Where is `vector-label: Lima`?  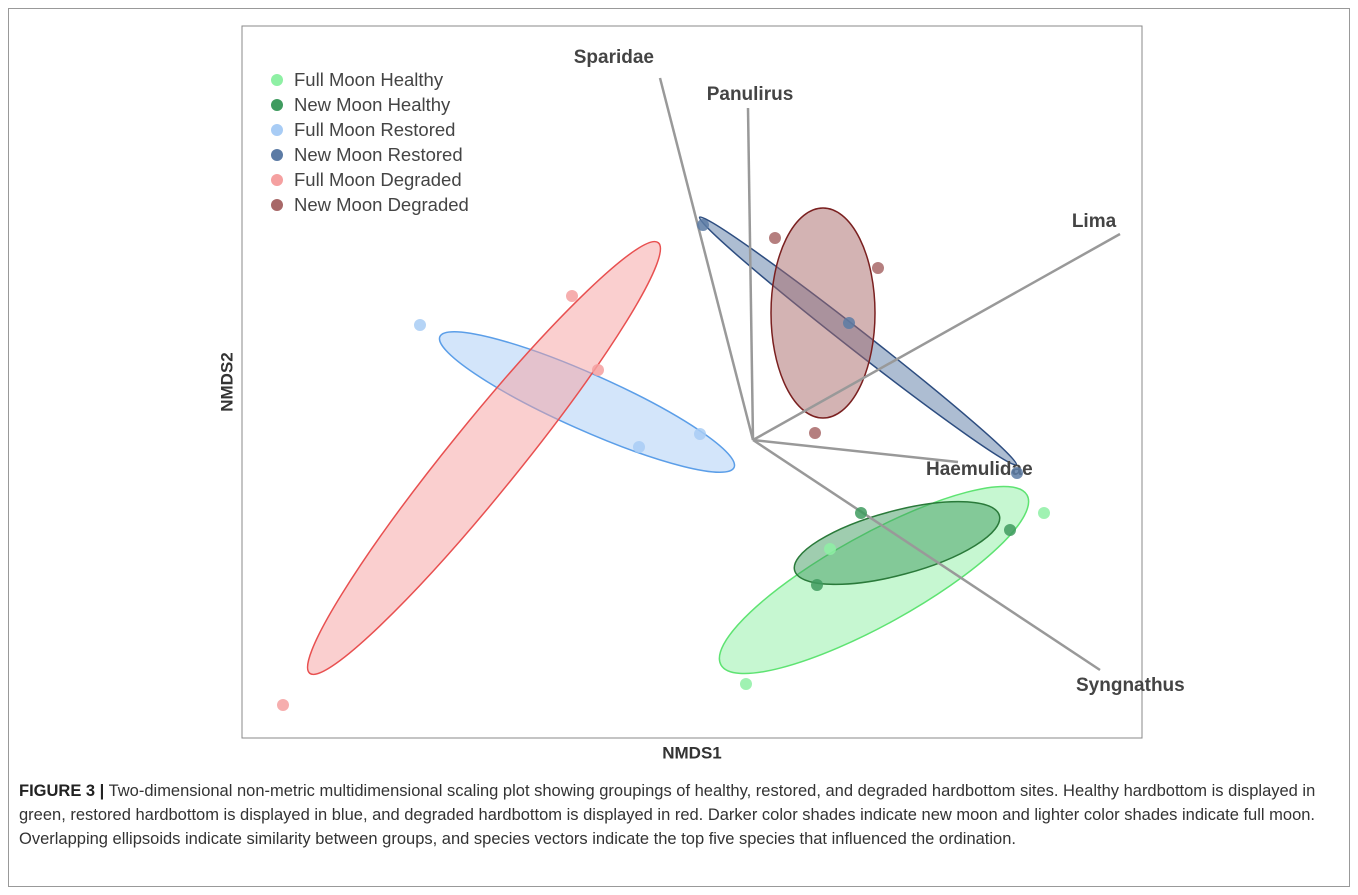 vector-label: Lima is located at coordinates (1094, 221).